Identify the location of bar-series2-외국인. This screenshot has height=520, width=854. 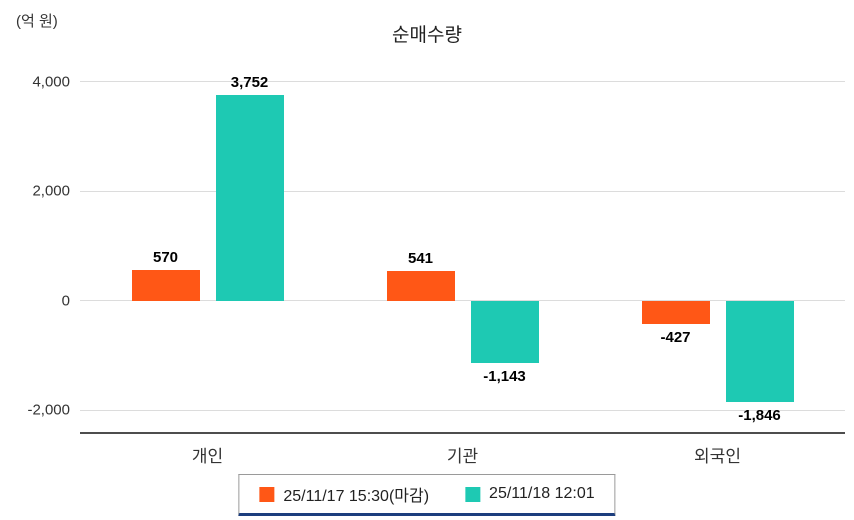
(759, 351).